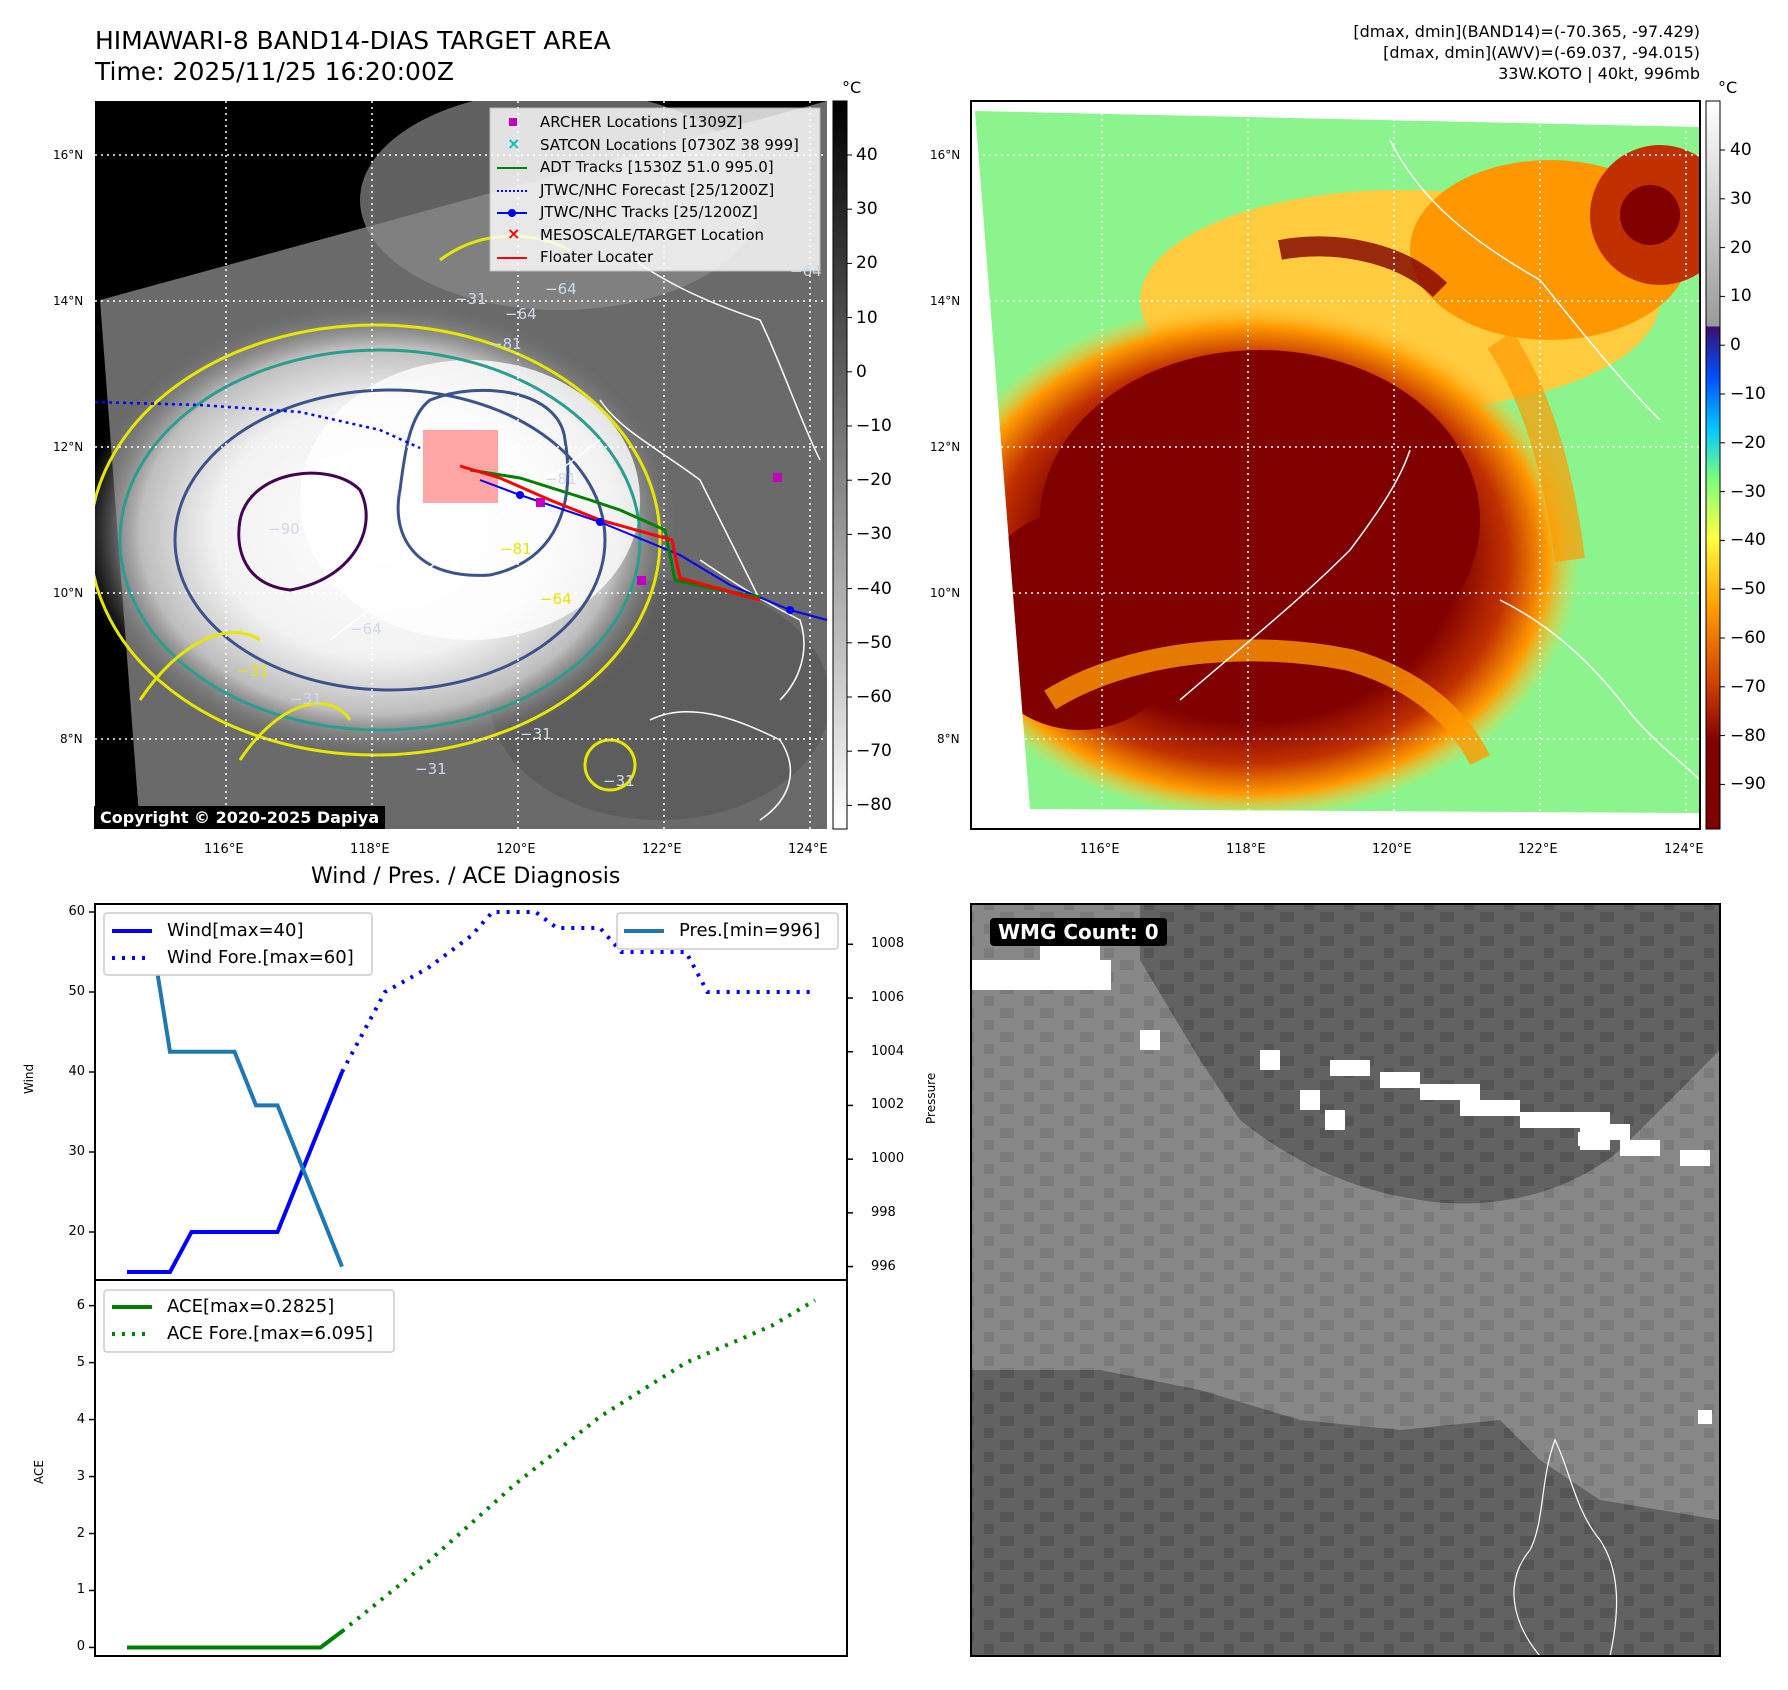  What do you see at coordinates (80, 1419) in the screenshot?
I see `ytick-label: 4` at bounding box center [80, 1419].